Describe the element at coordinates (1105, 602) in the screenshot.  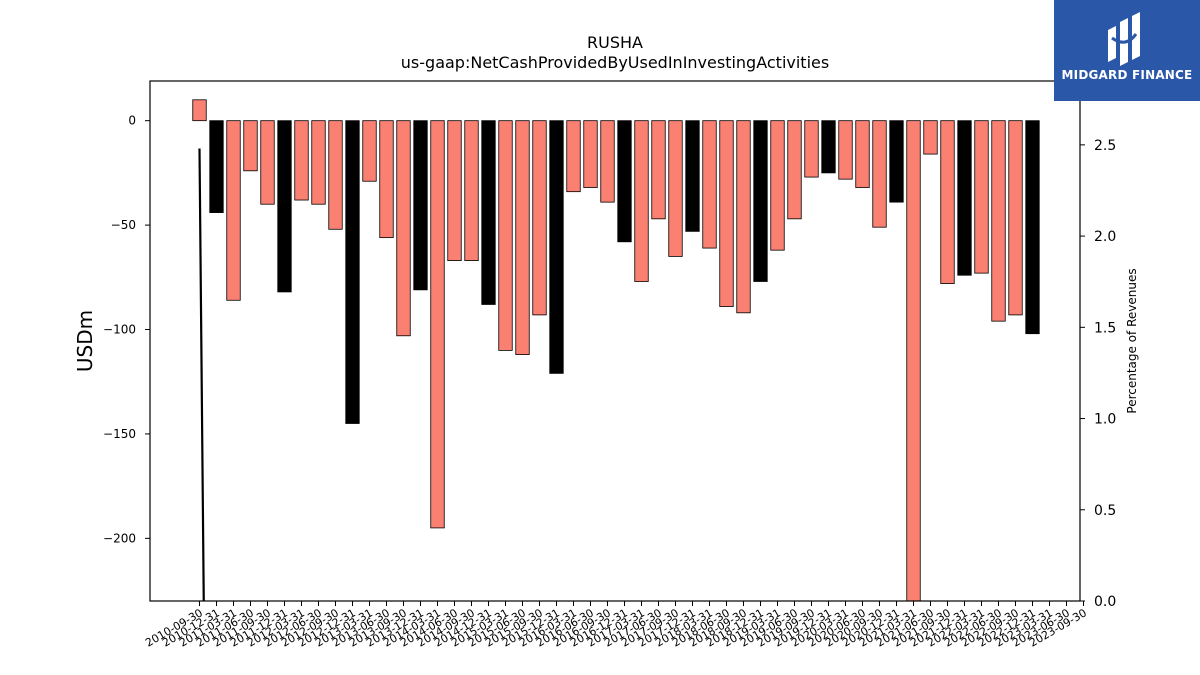
I see `y2-tick-label: 0.0` at that location.